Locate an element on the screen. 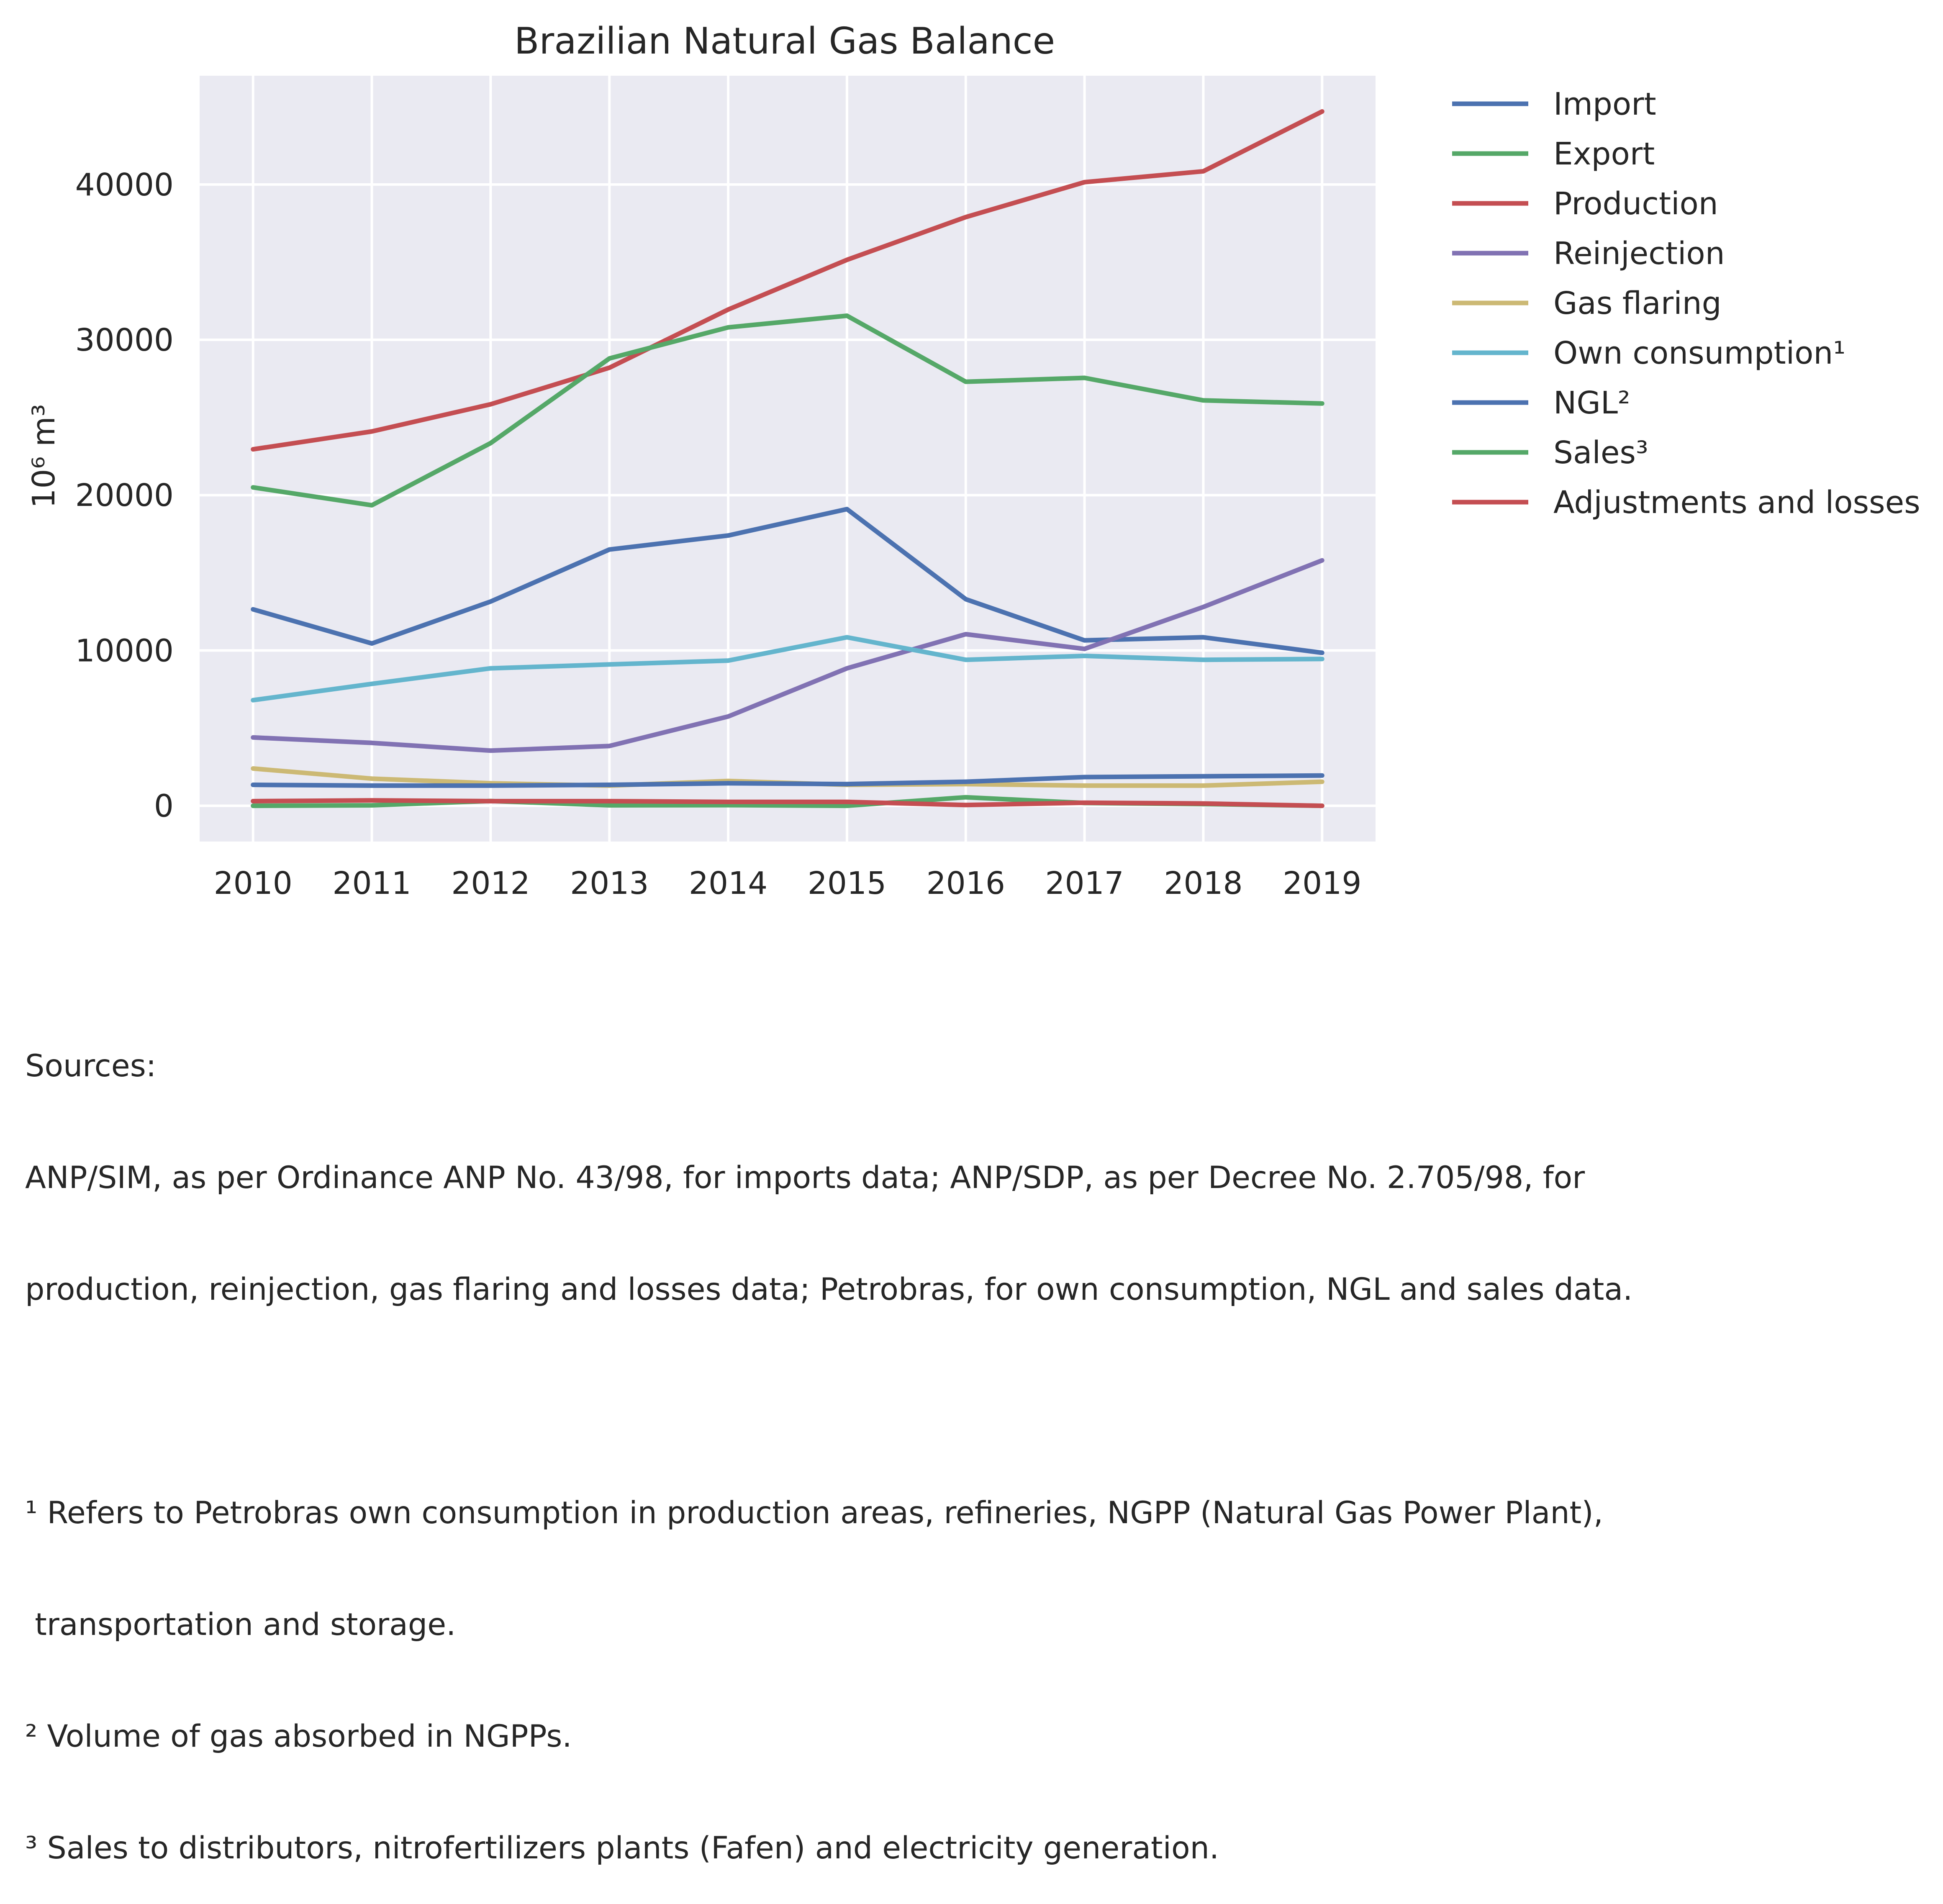 The height and width of the screenshot is (1904, 1943). legend-label: Export is located at coordinates (1604, 154).